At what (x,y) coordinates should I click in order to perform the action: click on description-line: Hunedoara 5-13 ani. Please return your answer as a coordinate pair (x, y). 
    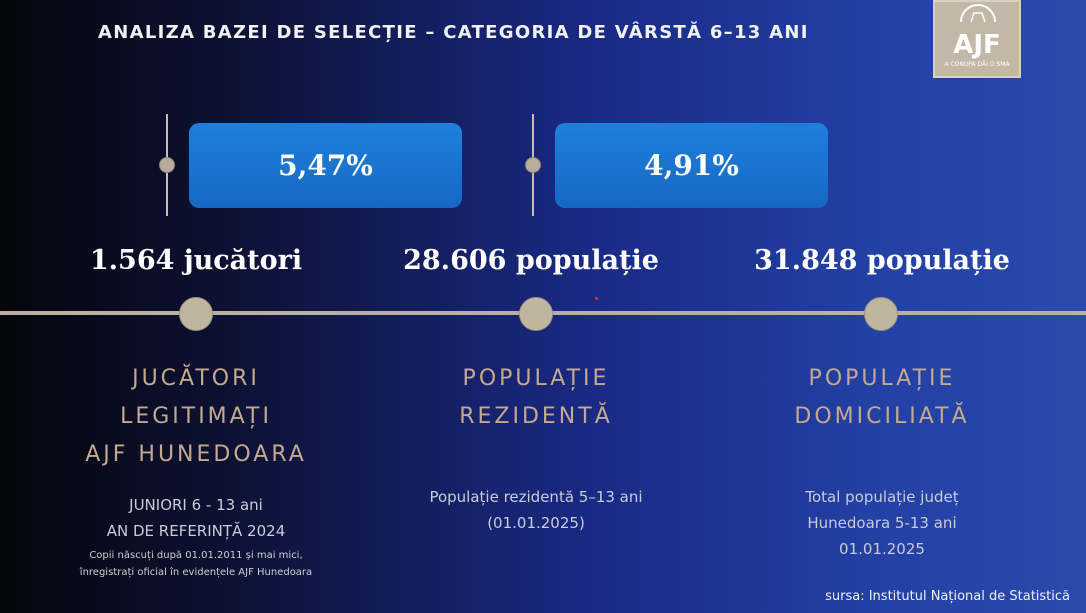
    Looking at the image, I should click on (882, 523).